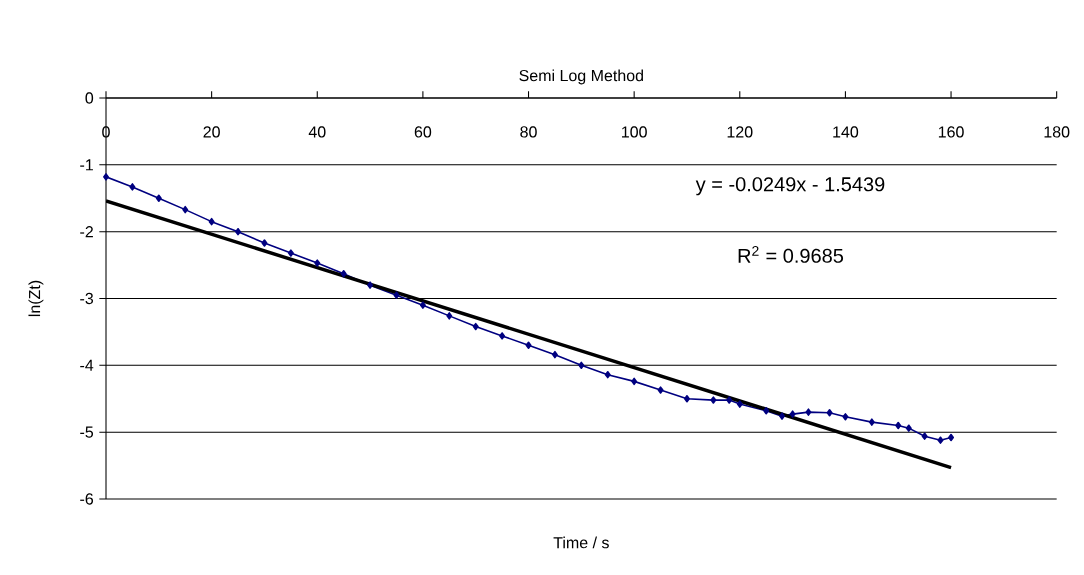  What do you see at coordinates (87, 432) in the screenshot?
I see `y-tick-label: -5` at bounding box center [87, 432].